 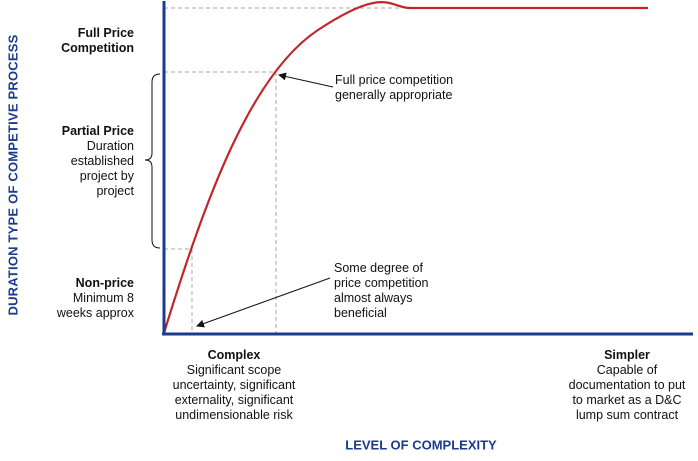 What do you see at coordinates (627, 355) in the screenshot?
I see `x-label-heading: Simpler` at bounding box center [627, 355].